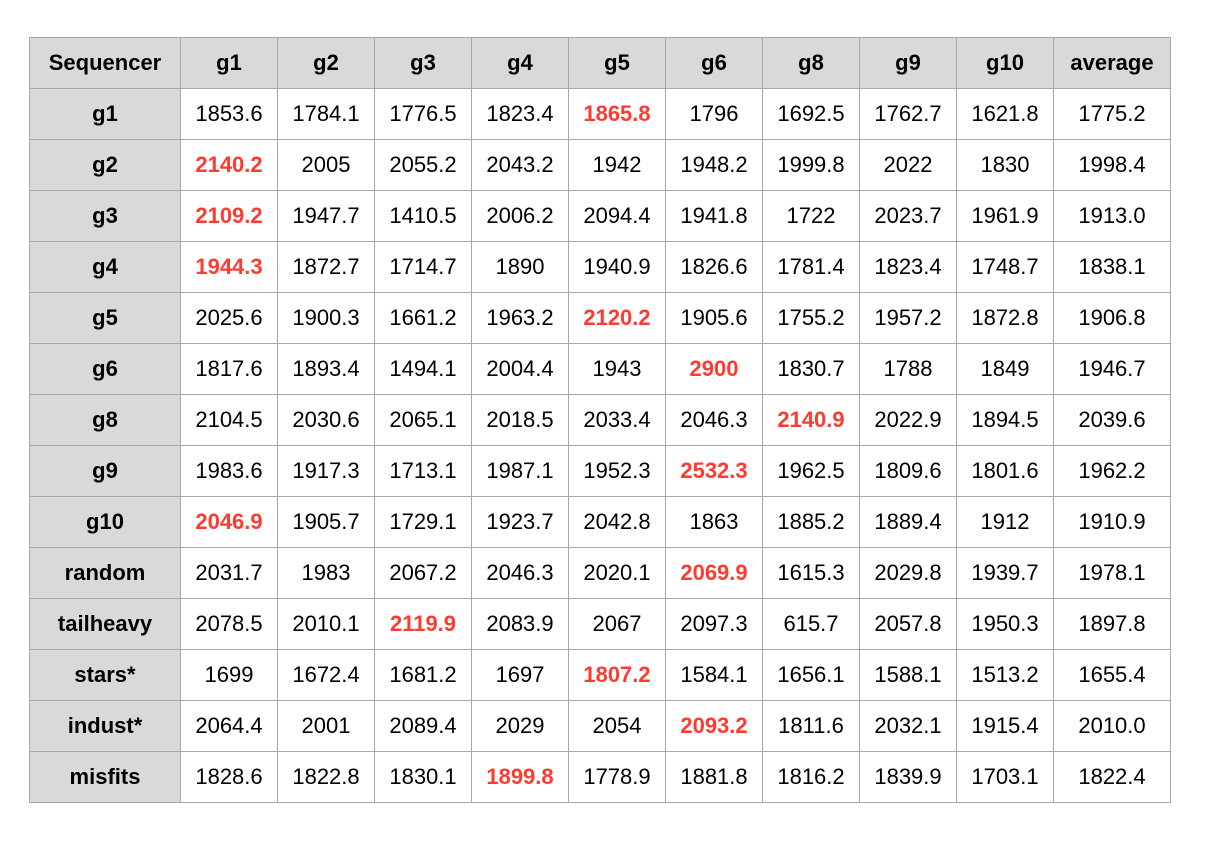 The image size is (1214, 844). I want to click on table-cell: 2010.1, so click(326, 624).